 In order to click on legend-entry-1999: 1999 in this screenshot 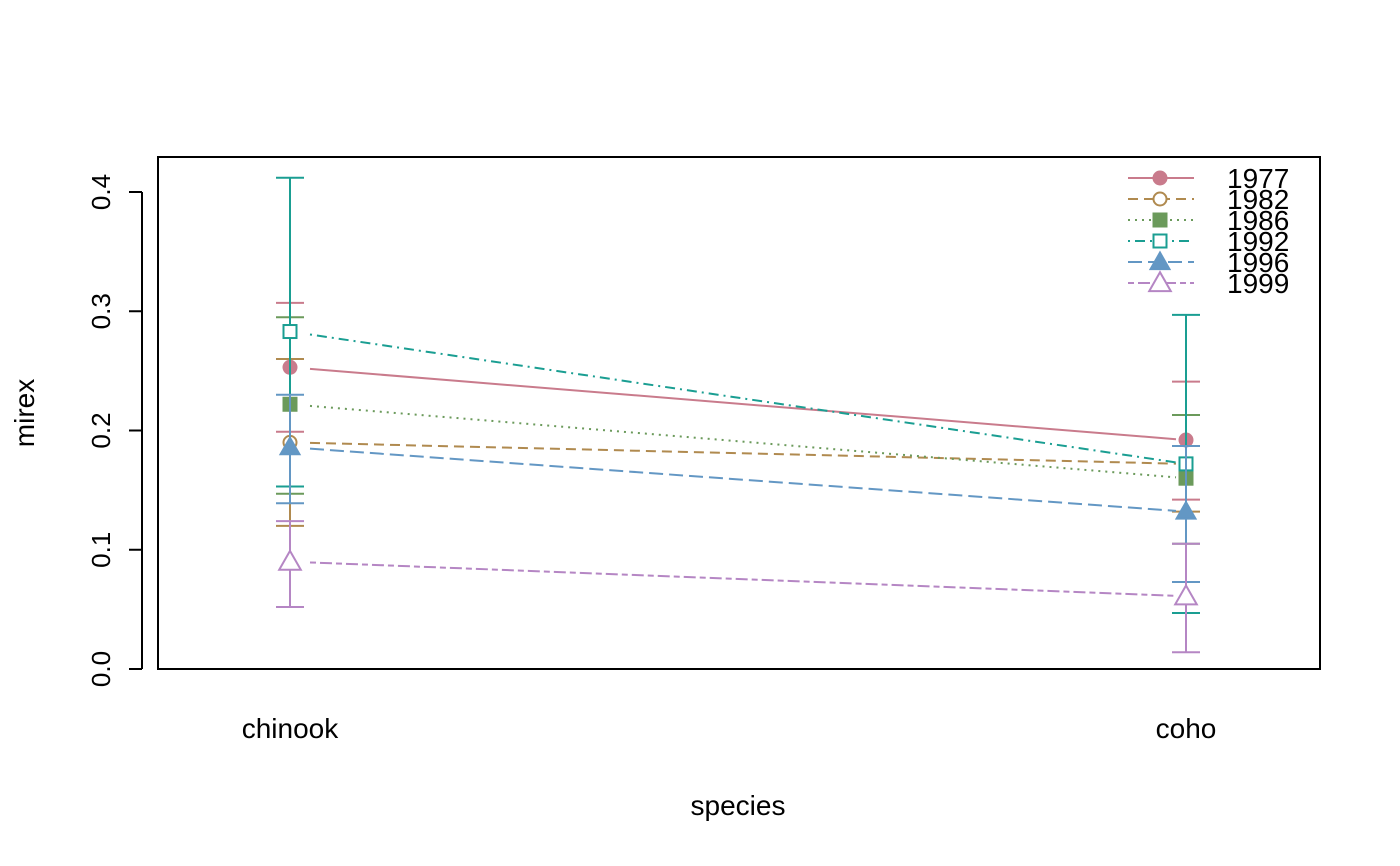, I will do `click(1208, 283)`.